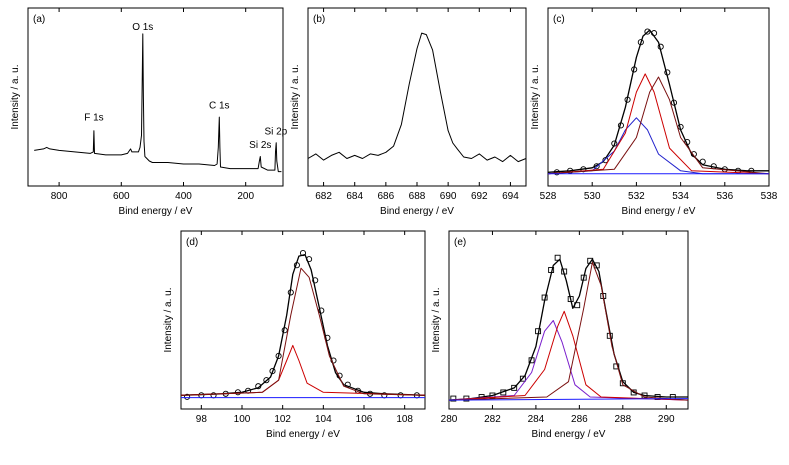 The width and height of the screenshot is (789, 465). What do you see at coordinates (510, 196) in the screenshot?
I see `x-tick-label: 694` at bounding box center [510, 196].